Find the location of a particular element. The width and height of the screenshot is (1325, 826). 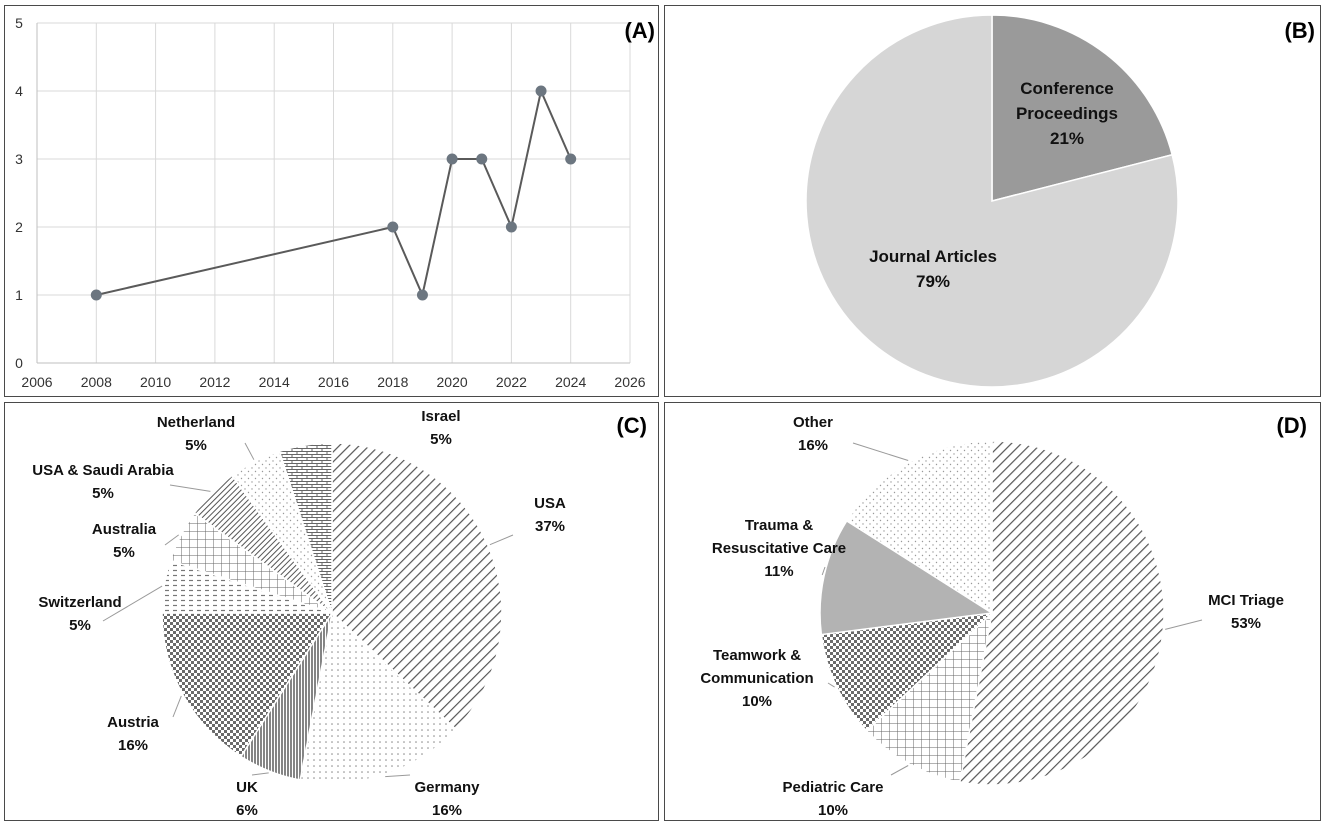

slice-name-label: Resuscitative Care is located at coordinates (779, 548).